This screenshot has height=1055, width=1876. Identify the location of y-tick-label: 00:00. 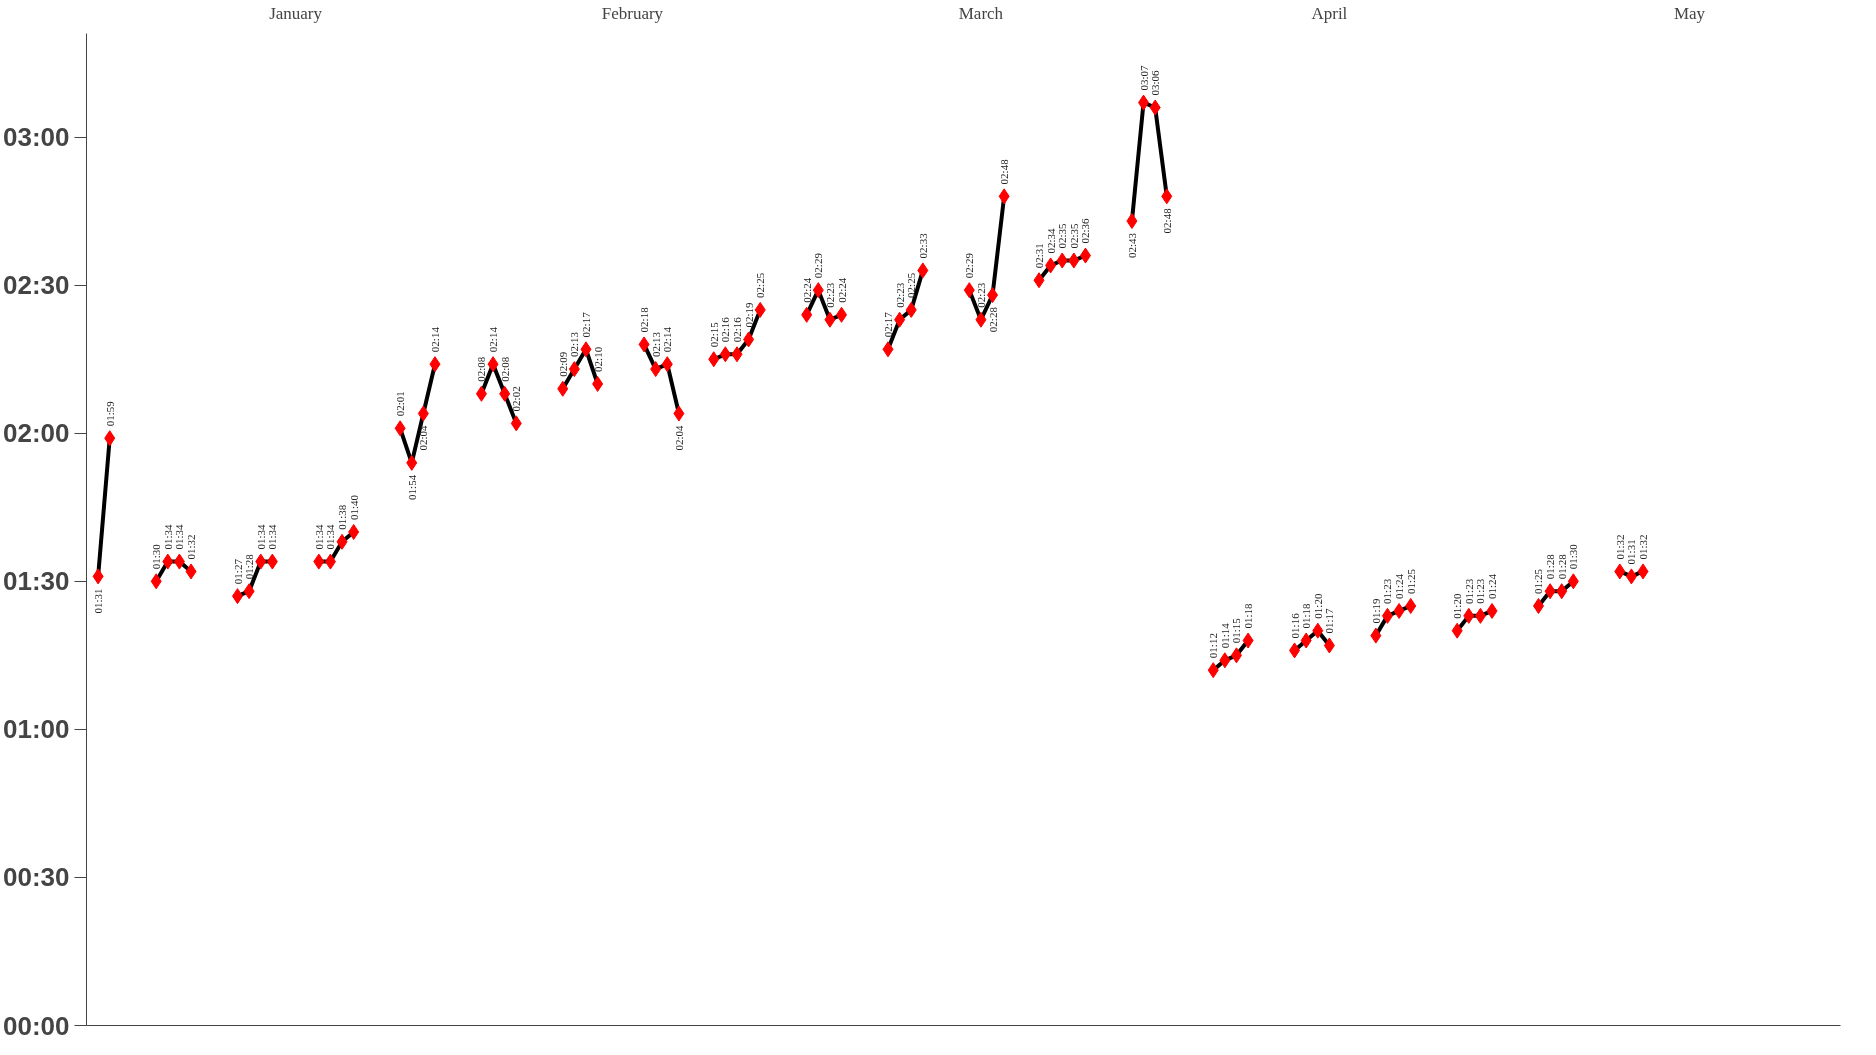
(36, 1025).